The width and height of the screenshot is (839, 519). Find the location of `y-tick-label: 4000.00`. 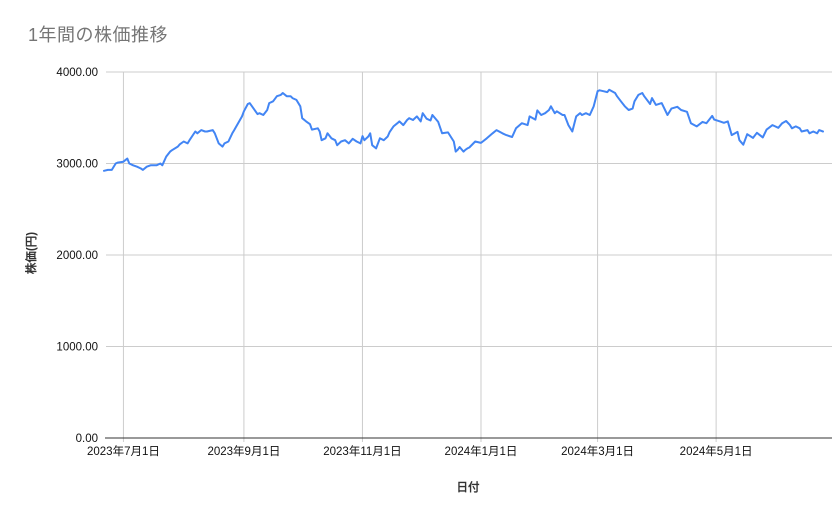

y-tick-label: 4000.00 is located at coordinates (77, 73).